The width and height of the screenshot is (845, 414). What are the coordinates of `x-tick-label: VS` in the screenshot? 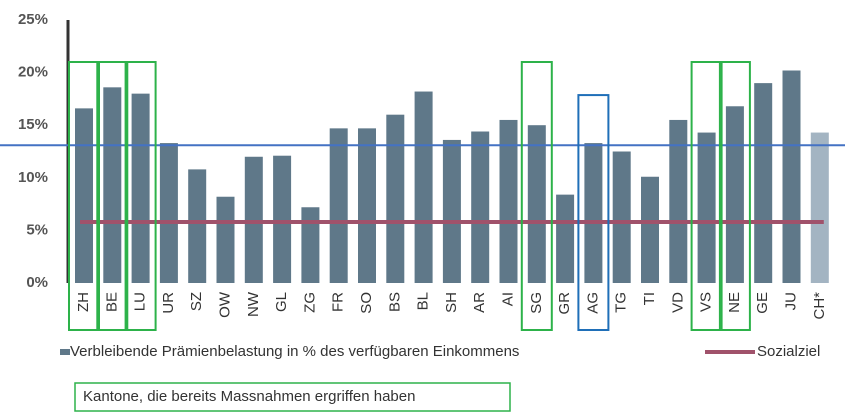 It's located at (706, 302).